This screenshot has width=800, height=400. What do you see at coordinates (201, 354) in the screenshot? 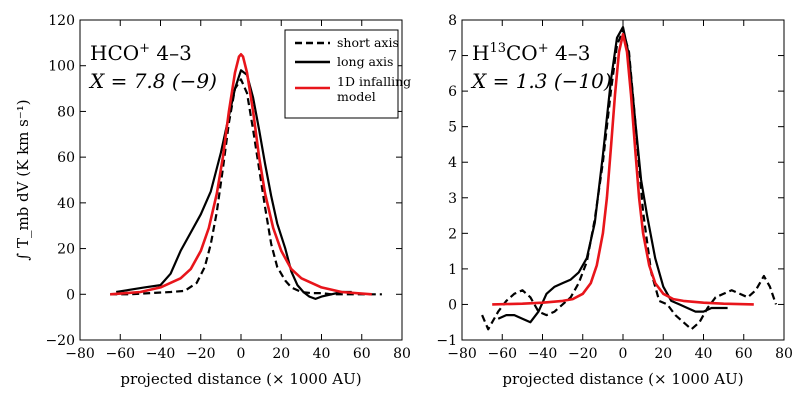
I see `x-tick-label-left: −20` at bounding box center [201, 354].